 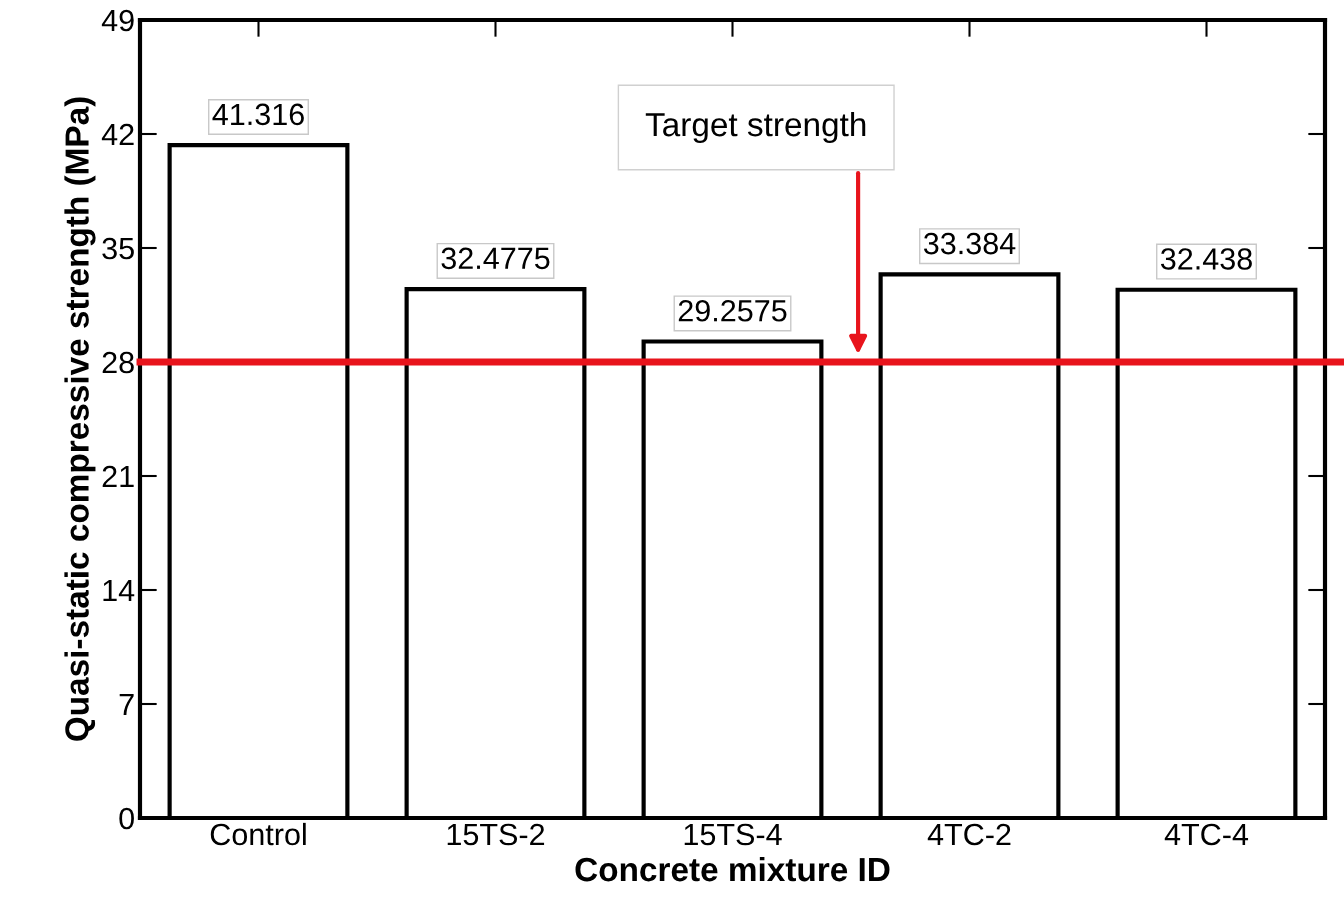 What do you see at coordinates (117, 134) in the screenshot?
I see `y-tick-label: 42` at bounding box center [117, 134].